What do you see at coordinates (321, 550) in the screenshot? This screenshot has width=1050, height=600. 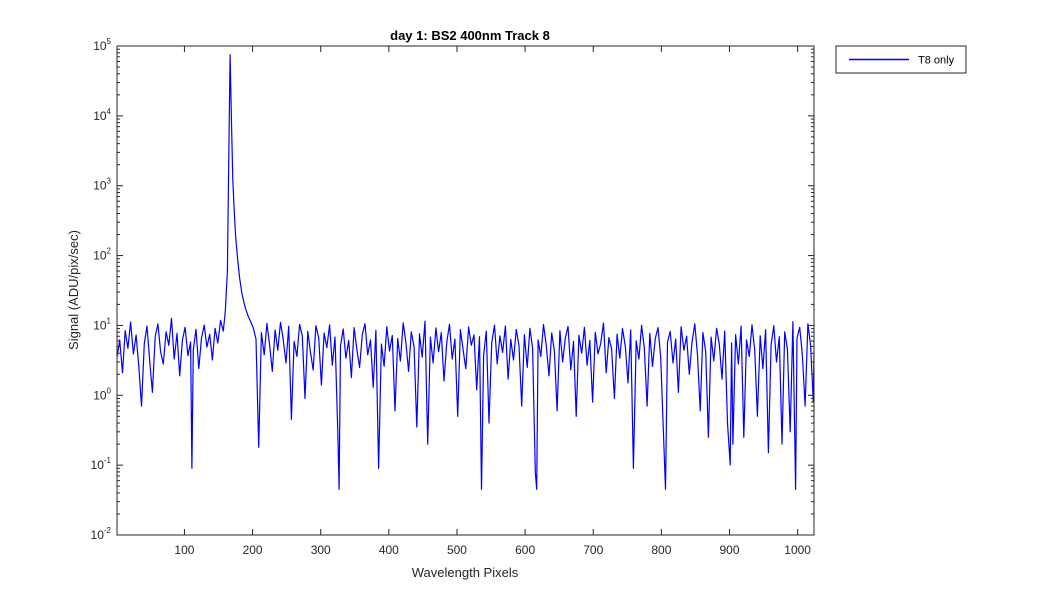 I see `x-tick-label: 300` at bounding box center [321, 550].